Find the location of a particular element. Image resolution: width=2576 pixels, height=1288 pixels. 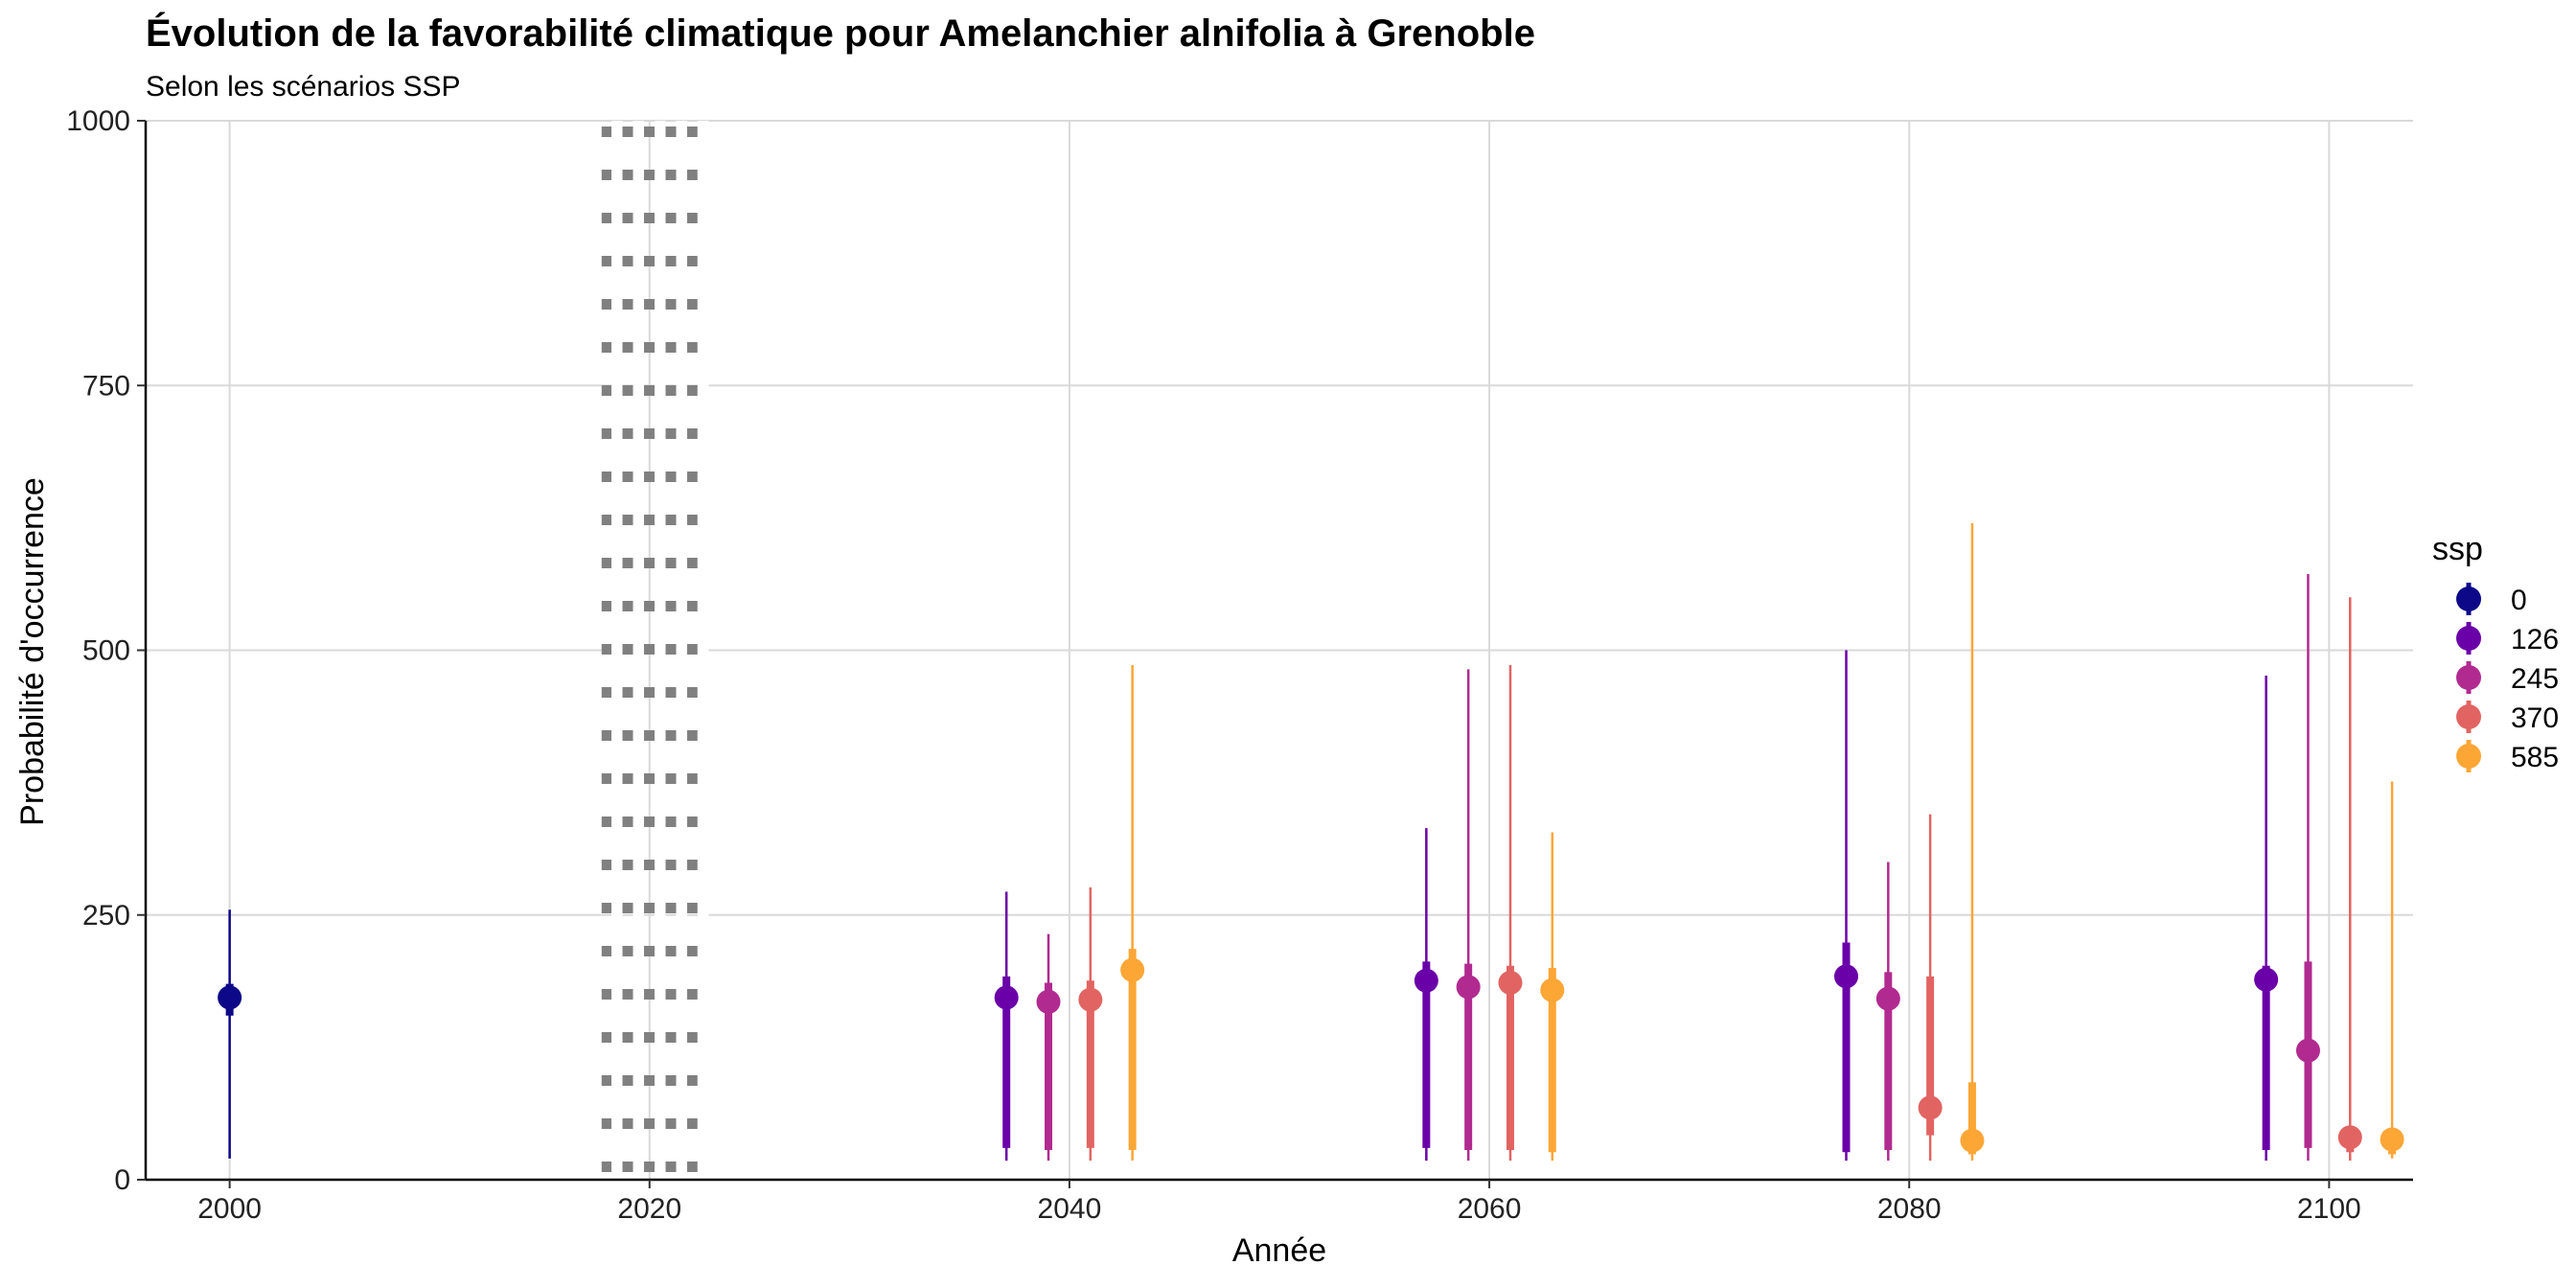

point-range-ssp126-2077 is located at coordinates (1846, 906).